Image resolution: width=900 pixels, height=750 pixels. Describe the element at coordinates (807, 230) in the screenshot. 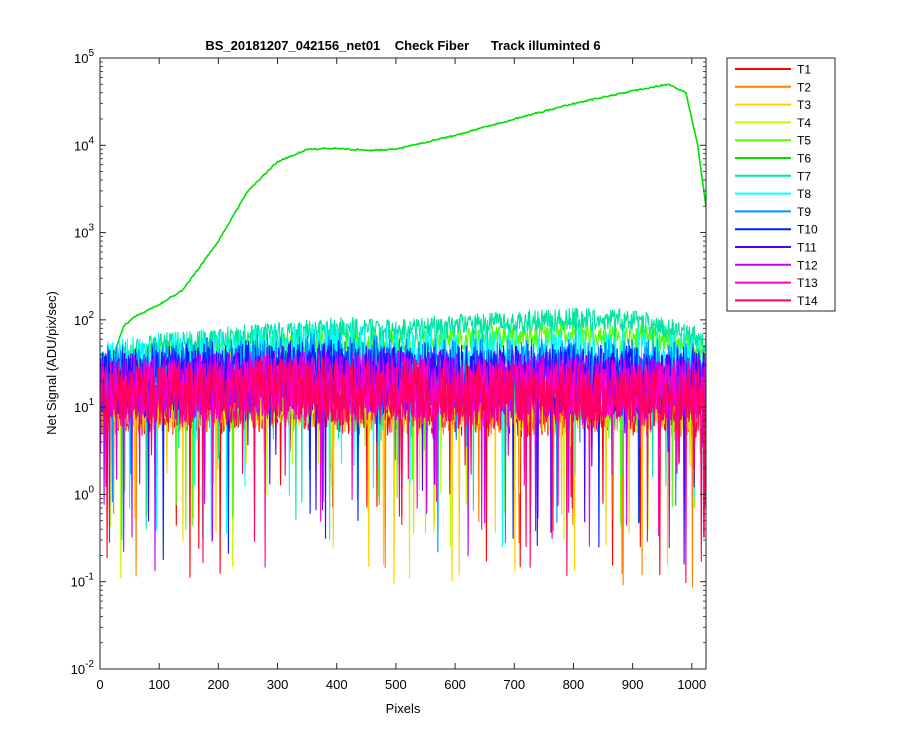

I see `legend-label-t10: T10` at that location.